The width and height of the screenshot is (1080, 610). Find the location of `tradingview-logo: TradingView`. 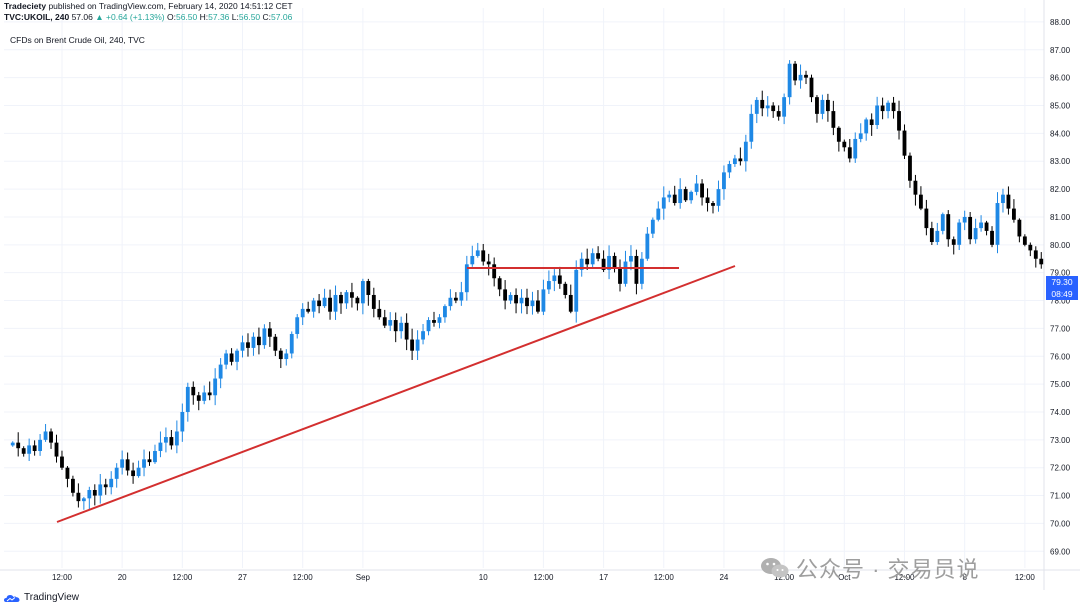

tradingview-logo: TradingView is located at coordinates (41, 597).